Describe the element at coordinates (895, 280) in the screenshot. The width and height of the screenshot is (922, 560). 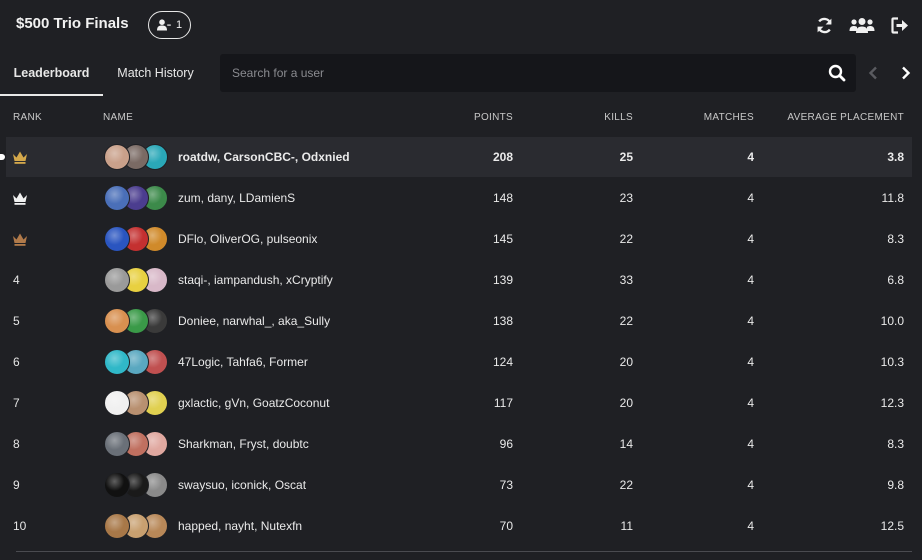
I see `average-placement-cell: 6.8` at that location.